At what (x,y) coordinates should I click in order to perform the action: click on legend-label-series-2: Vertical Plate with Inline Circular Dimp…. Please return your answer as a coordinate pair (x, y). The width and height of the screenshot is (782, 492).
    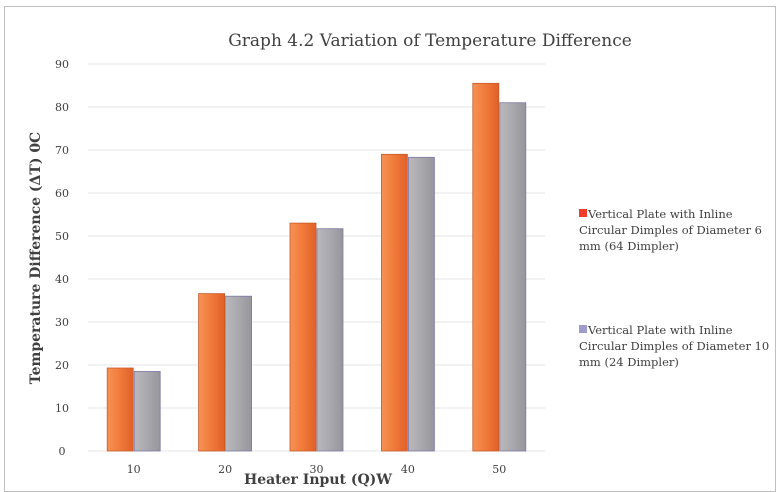
    Looking at the image, I should click on (674, 346).